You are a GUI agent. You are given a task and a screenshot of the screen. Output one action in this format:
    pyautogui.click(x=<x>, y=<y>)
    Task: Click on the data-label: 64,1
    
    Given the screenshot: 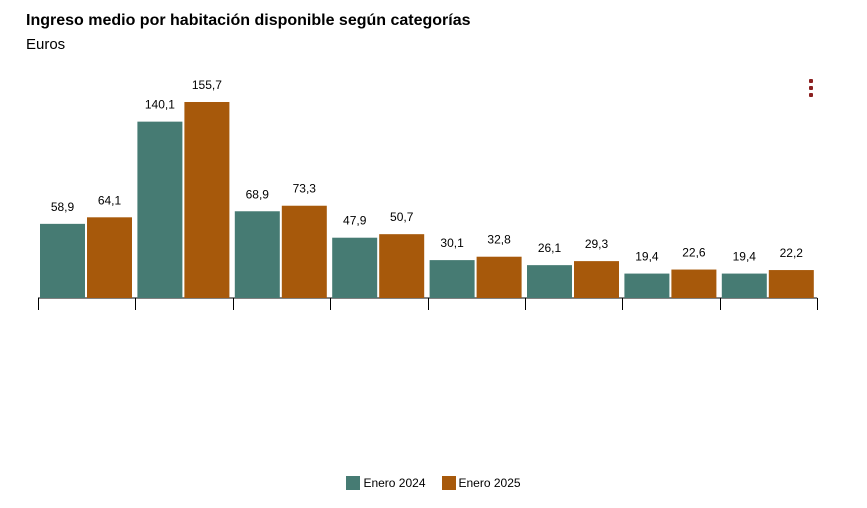 What is the action you would take?
    pyautogui.click(x=110, y=200)
    